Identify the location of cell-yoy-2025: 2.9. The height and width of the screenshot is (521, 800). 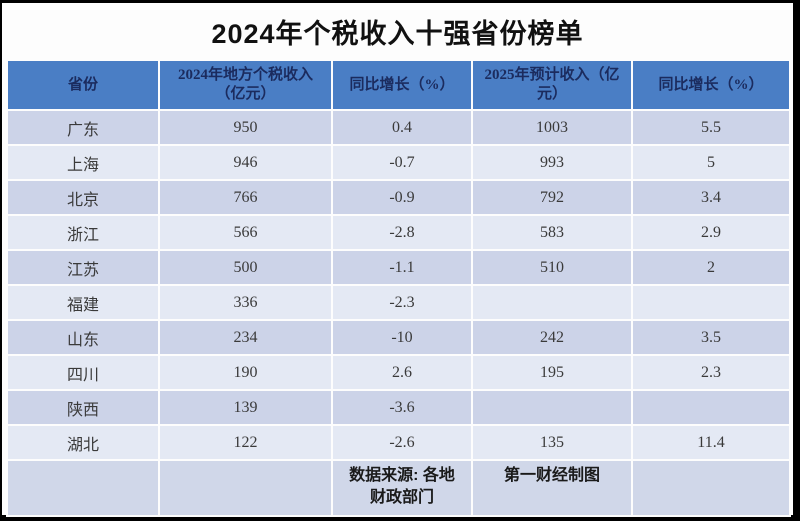
(711, 232).